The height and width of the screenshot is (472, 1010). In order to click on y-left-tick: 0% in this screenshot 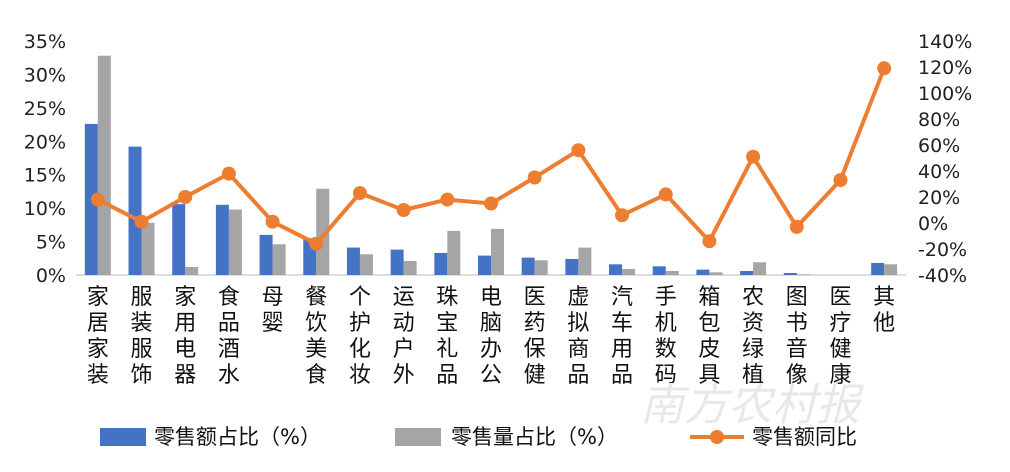, I will do `click(51, 276)`.